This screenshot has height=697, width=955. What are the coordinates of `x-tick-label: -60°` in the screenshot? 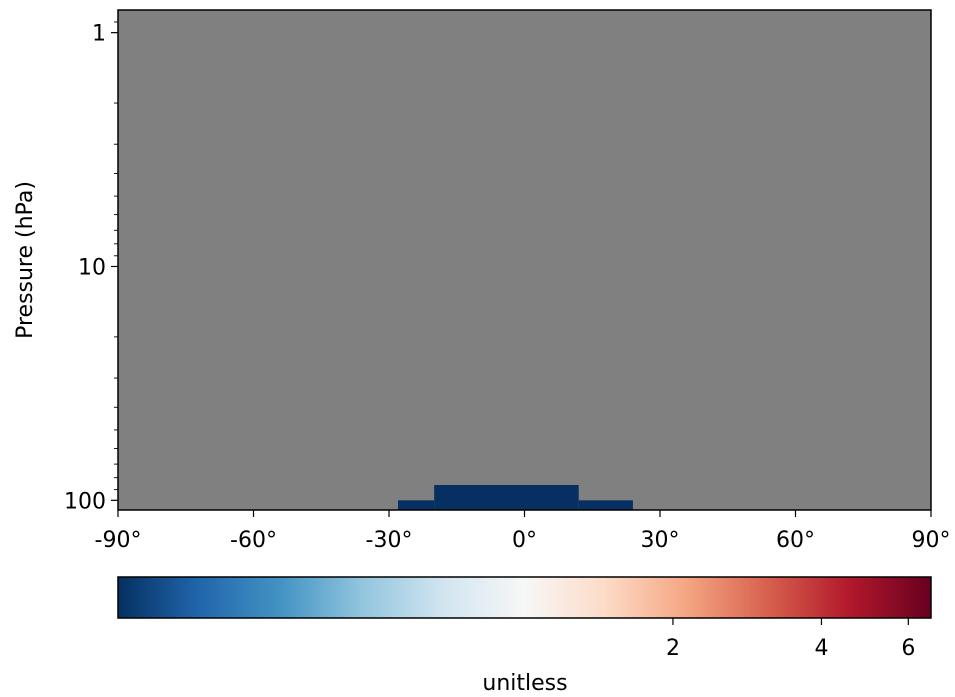 It's located at (253, 540).